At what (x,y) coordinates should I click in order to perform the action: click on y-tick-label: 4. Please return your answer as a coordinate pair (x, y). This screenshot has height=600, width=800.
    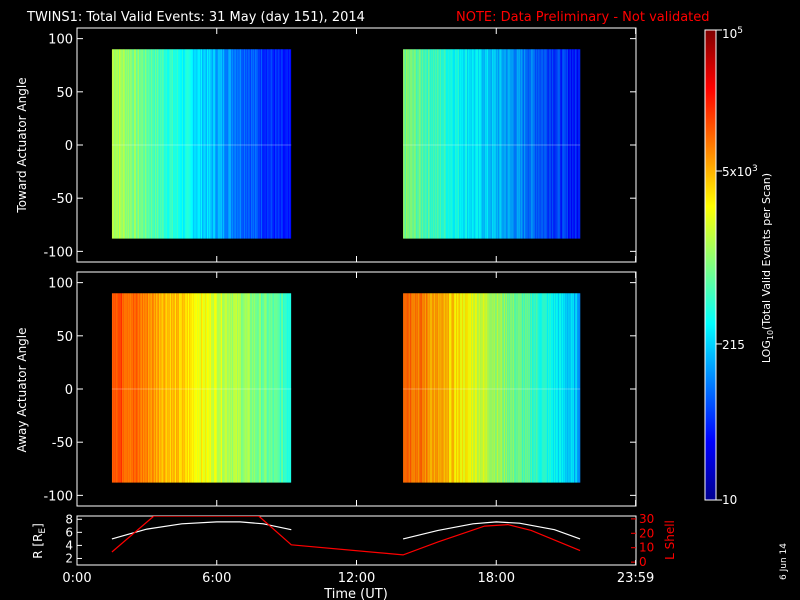
    Looking at the image, I should click on (69, 545).